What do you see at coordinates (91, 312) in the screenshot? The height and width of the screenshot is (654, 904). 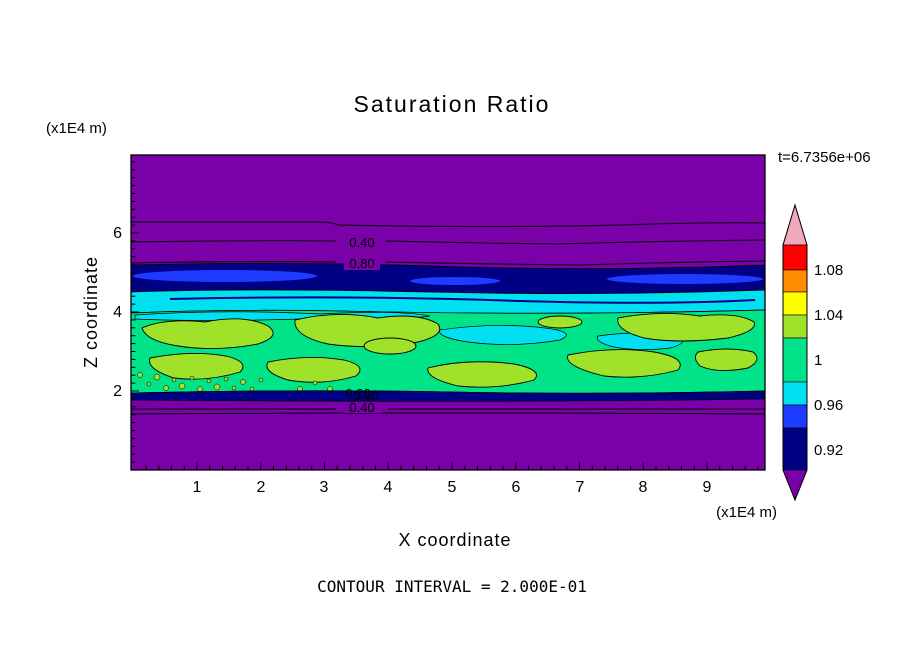 I see `y-axis-title: Z coordinate` at bounding box center [91, 312].